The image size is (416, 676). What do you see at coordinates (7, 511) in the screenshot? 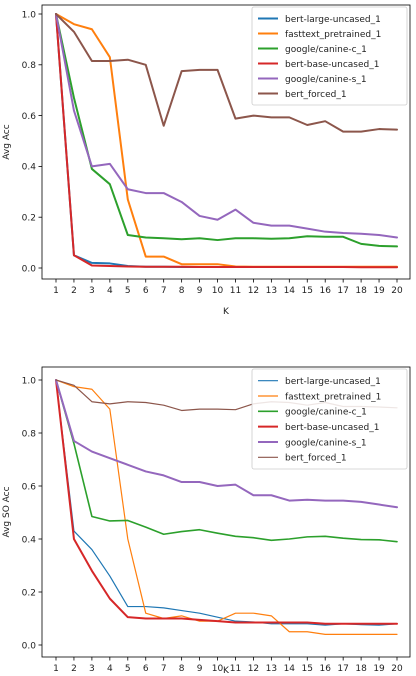
I see `y-axis-label: Avg SO Acc` at bounding box center [7, 511].